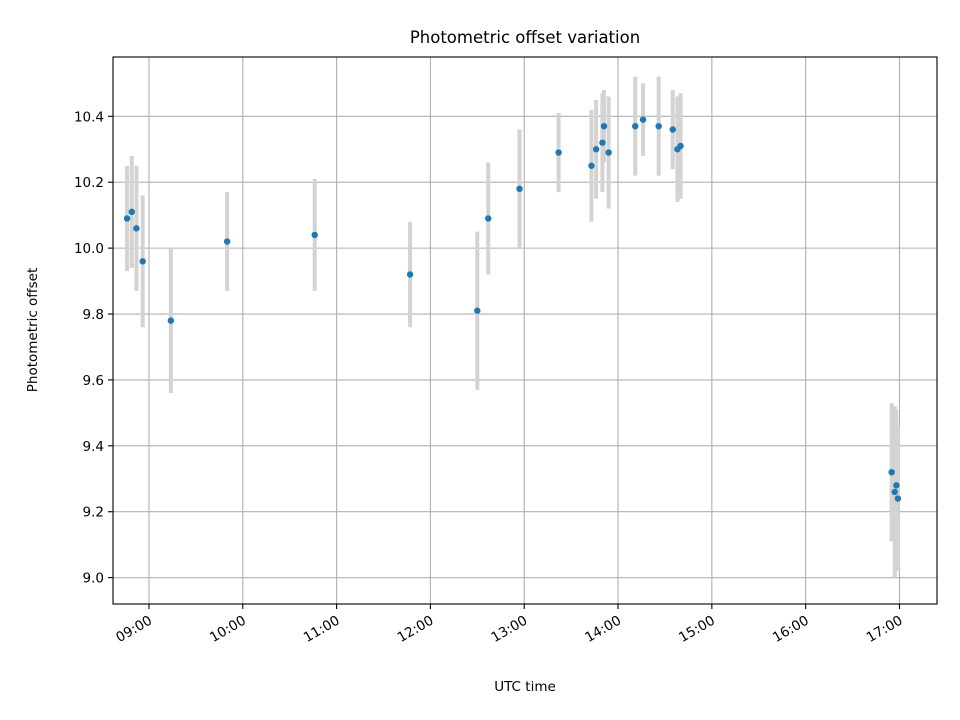  Describe the element at coordinates (525, 687) in the screenshot. I see `x-axis-label: UTC time` at that location.